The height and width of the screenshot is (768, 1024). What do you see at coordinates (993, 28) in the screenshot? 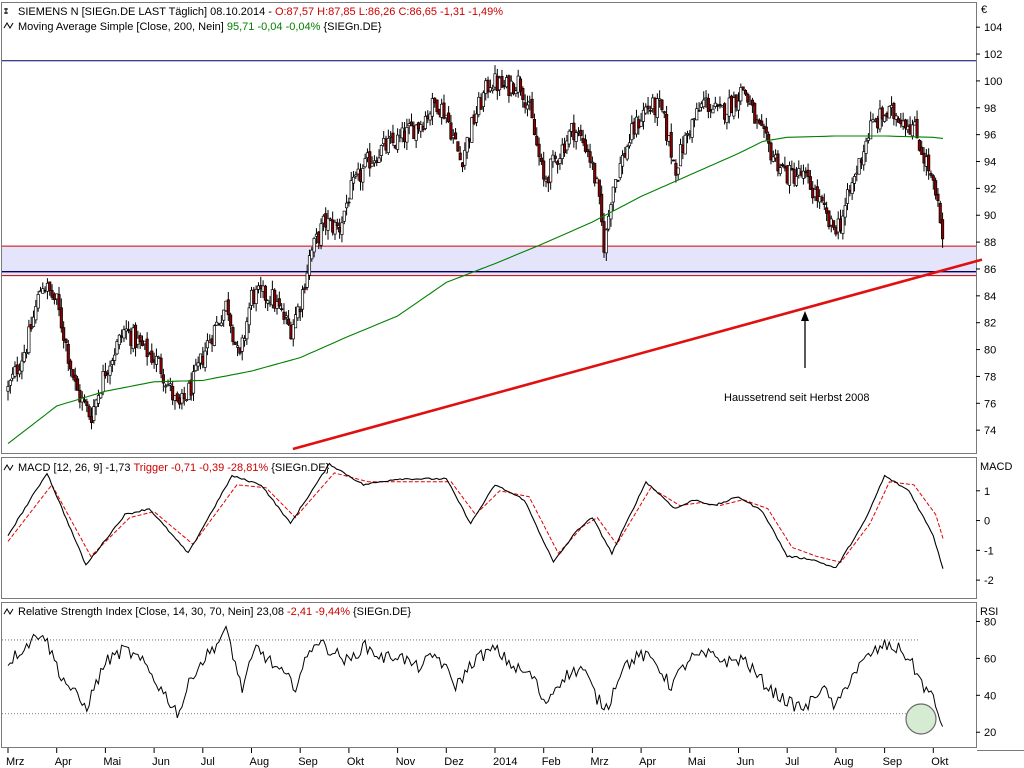
I see `price-tick-label: 104` at bounding box center [993, 28].